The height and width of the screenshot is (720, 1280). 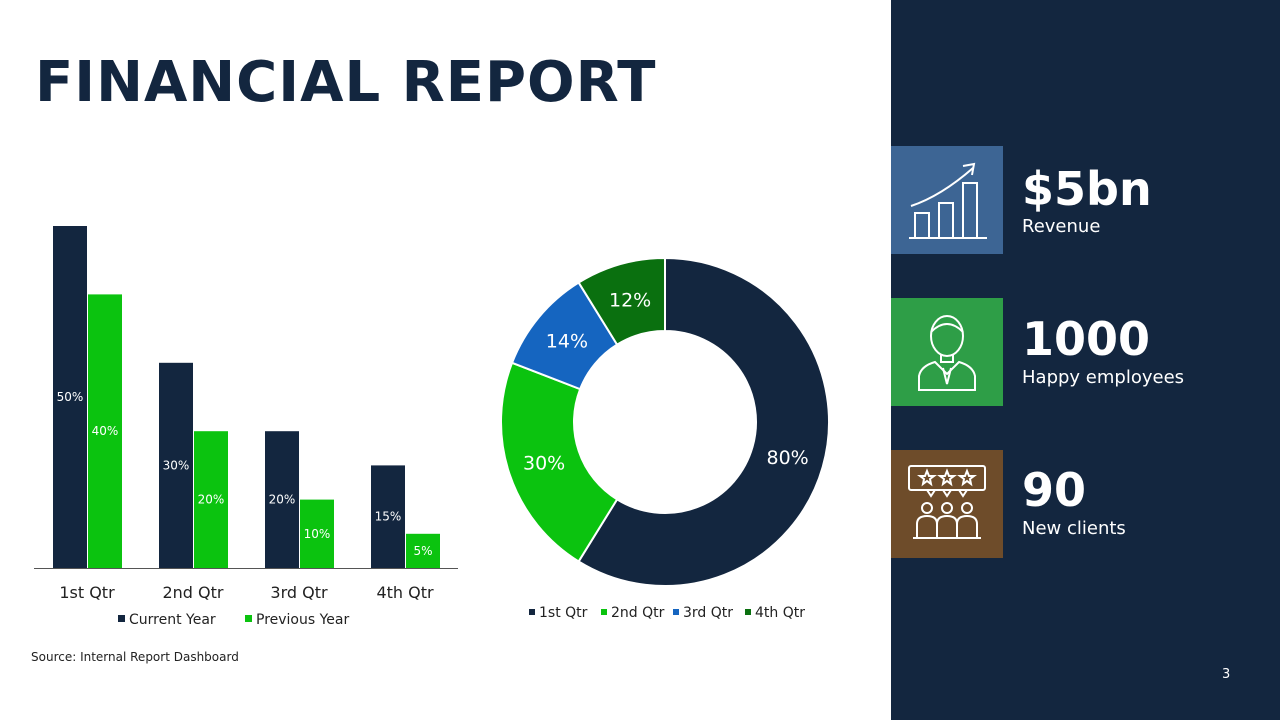 I want to click on stat-value-clients: 90, so click(x=1054, y=490).